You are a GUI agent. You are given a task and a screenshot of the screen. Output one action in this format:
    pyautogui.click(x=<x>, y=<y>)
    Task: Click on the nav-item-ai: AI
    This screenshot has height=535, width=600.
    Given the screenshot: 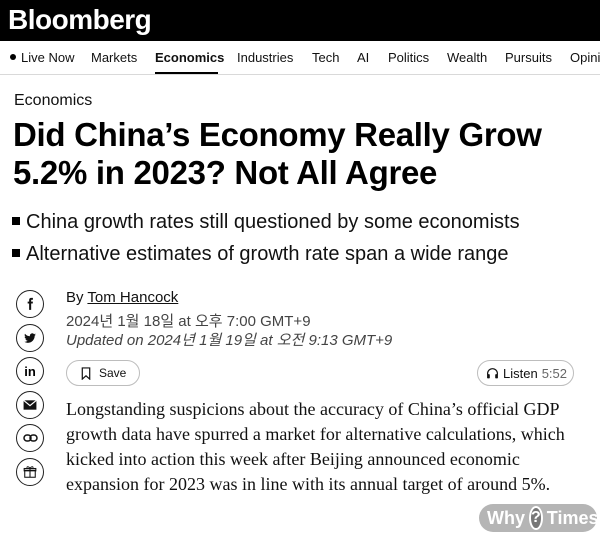 What is the action you would take?
    pyautogui.click(x=363, y=57)
    